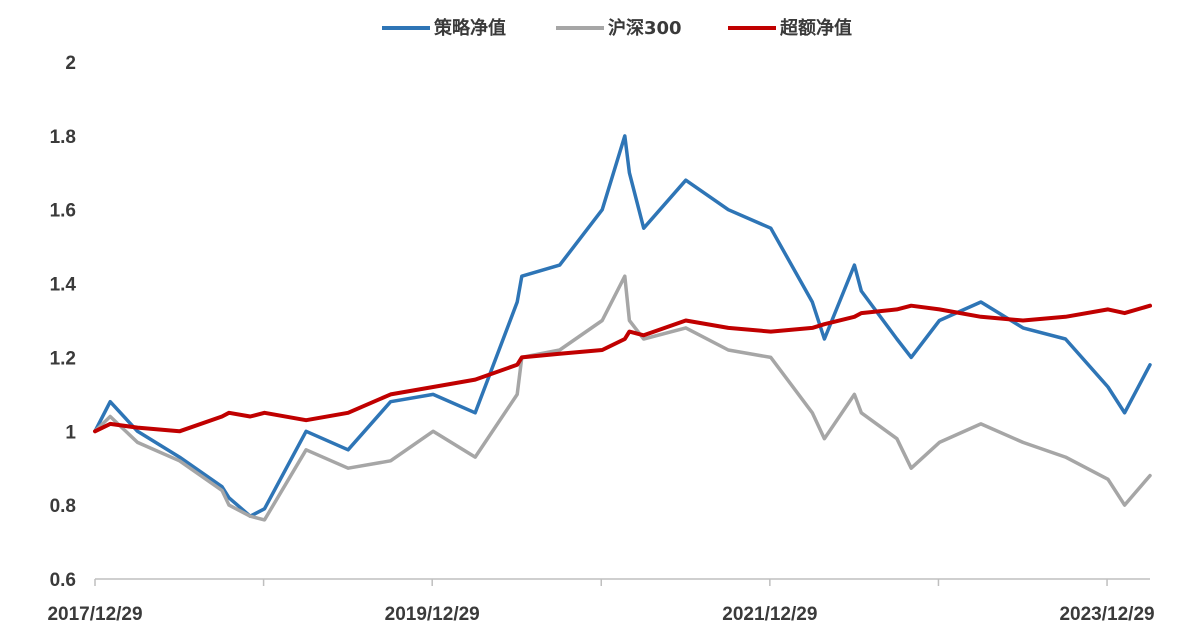 The width and height of the screenshot is (1194, 636). Describe the element at coordinates (63, 211) in the screenshot. I see `y-tick-label: 1.6` at that location.